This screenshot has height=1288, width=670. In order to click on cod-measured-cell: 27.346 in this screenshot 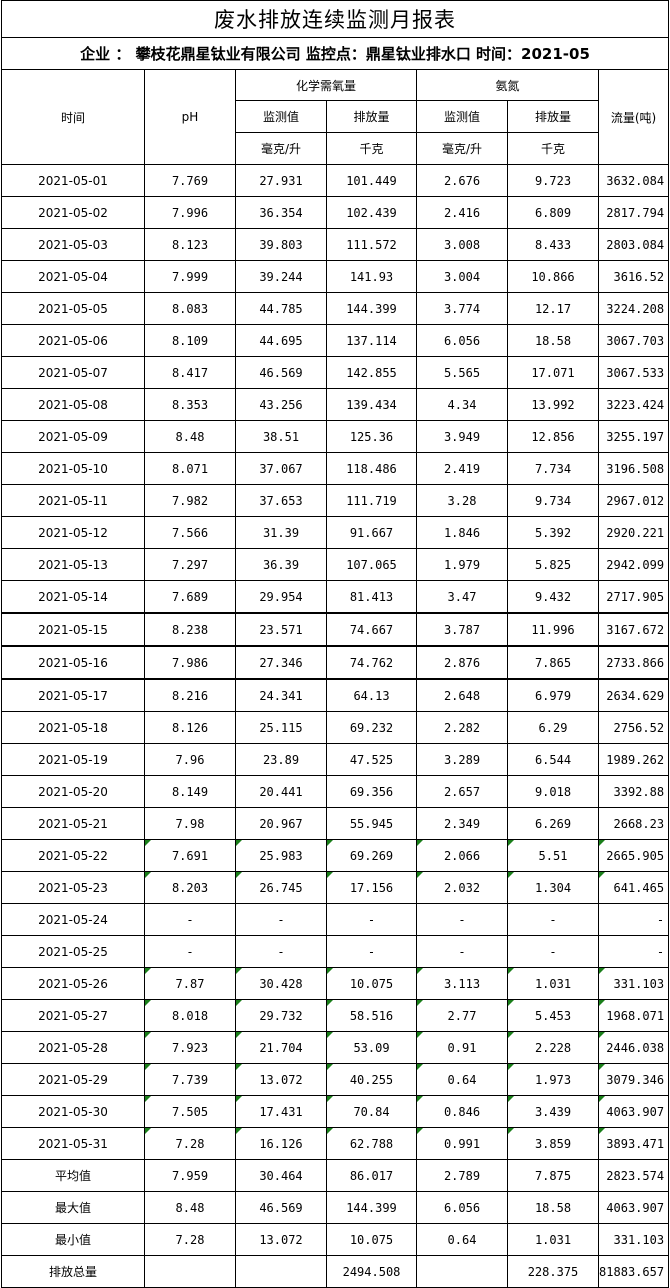, I will do `click(281, 662)`.